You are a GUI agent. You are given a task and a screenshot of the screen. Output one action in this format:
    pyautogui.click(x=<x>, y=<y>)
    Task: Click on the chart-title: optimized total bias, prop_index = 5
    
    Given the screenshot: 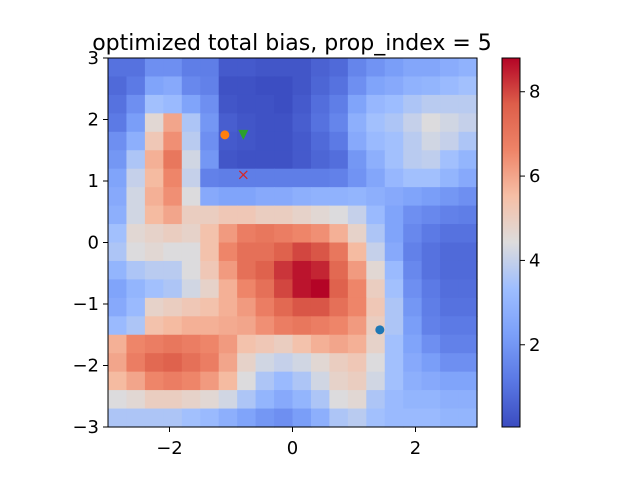 What is the action you would take?
    pyautogui.click(x=292, y=43)
    